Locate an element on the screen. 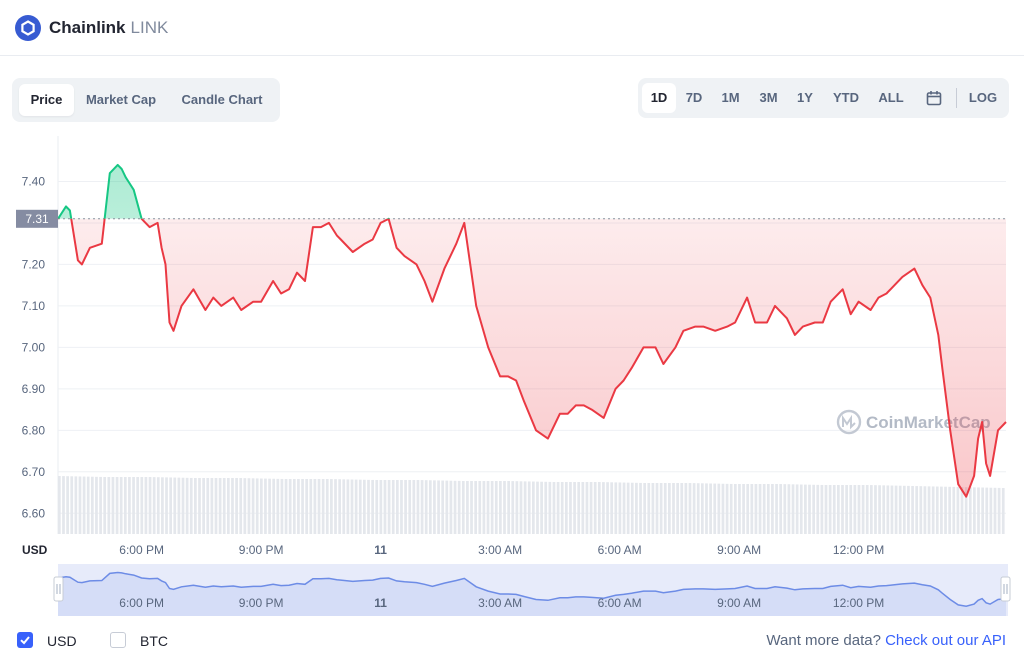 The height and width of the screenshot is (664, 1024). y-tick-label: 7.00 is located at coordinates (34, 347).